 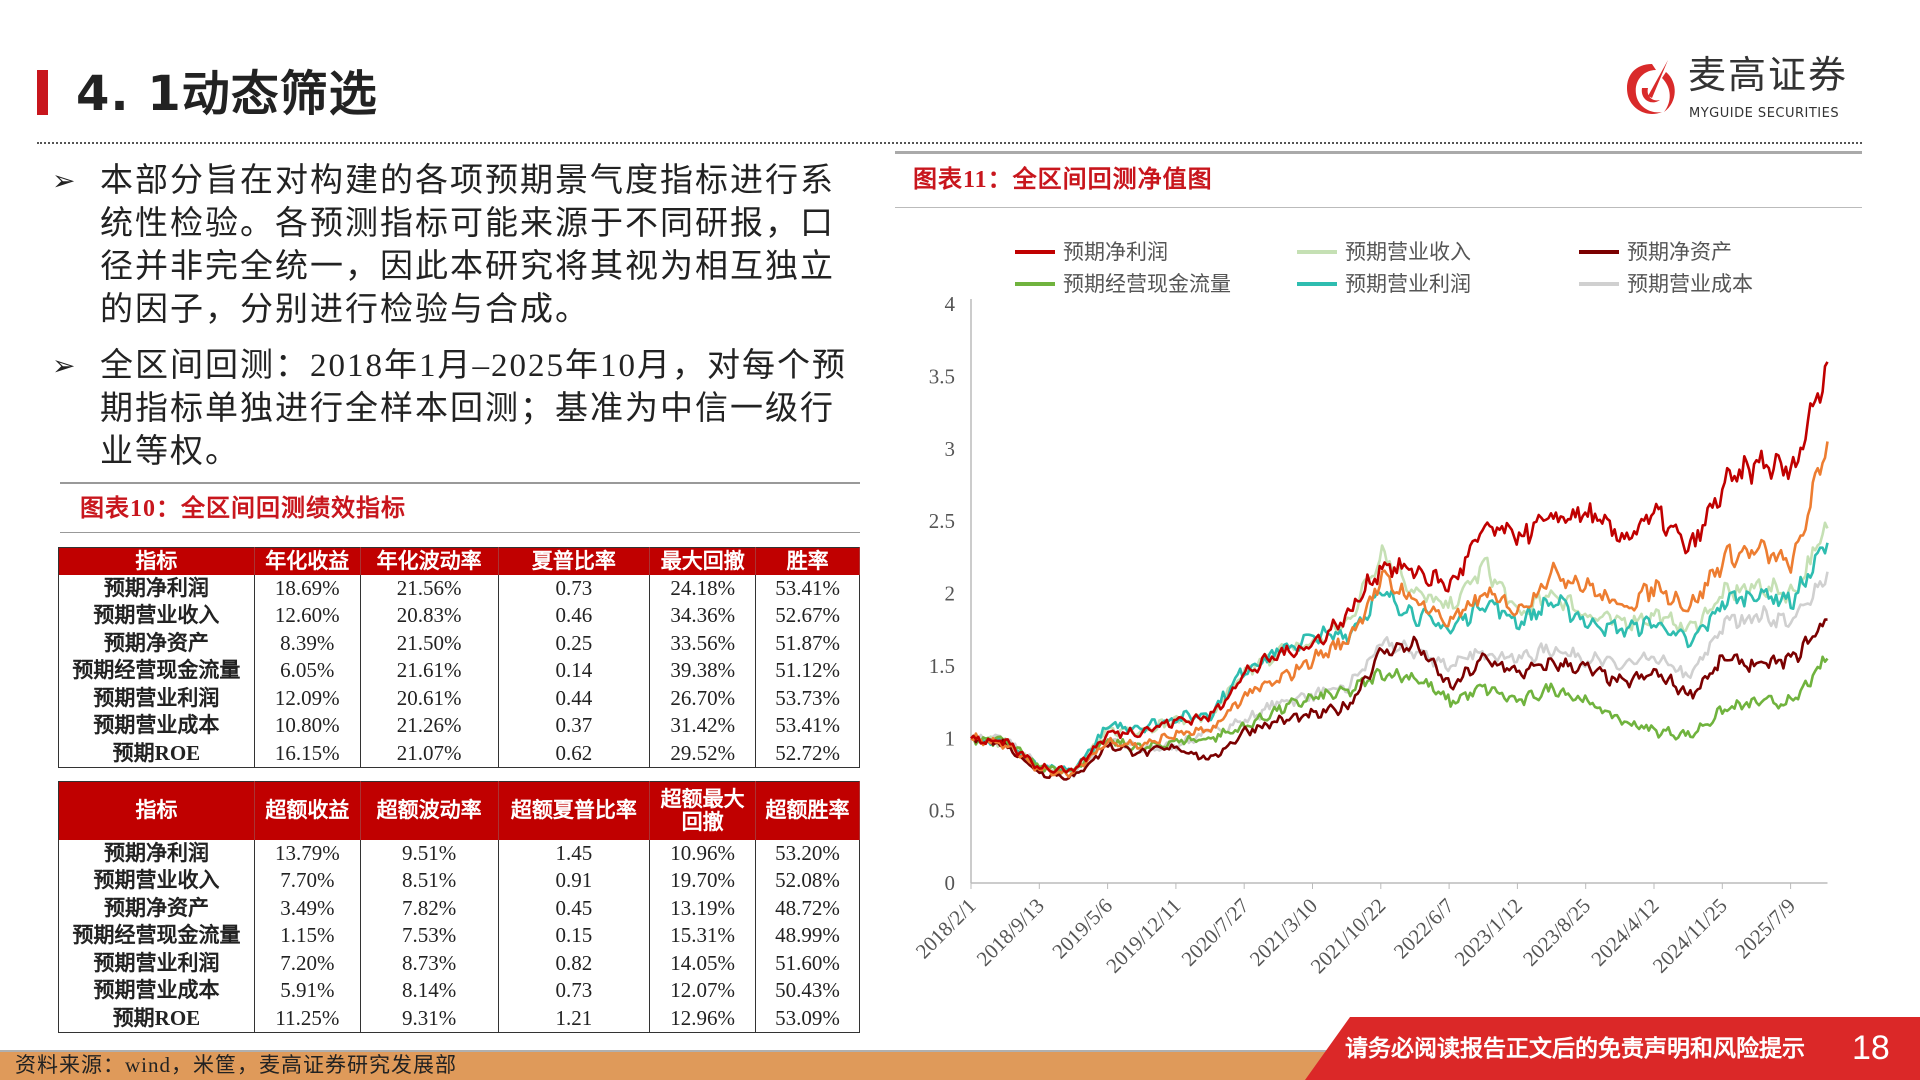 I want to click on legend-label: 预期净利润, so click(x=1115, y=252).